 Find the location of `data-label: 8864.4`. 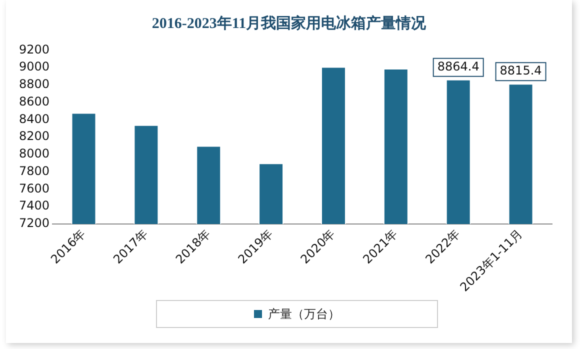

data-label: 8864.4 is located at coordinates (458, 66).